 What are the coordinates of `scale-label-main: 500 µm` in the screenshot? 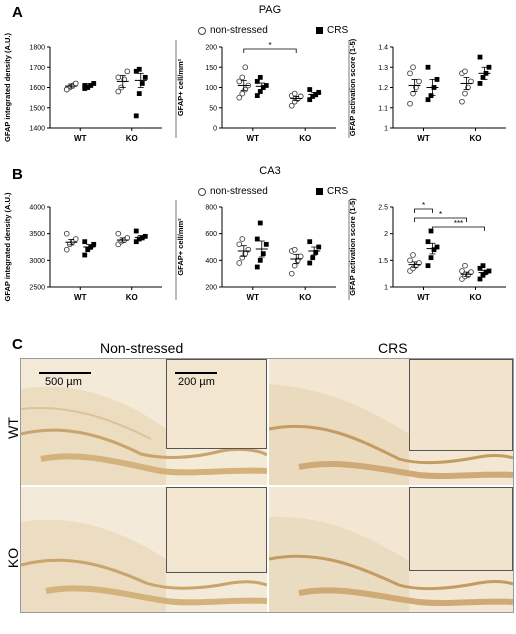 It's located at (63, 382).